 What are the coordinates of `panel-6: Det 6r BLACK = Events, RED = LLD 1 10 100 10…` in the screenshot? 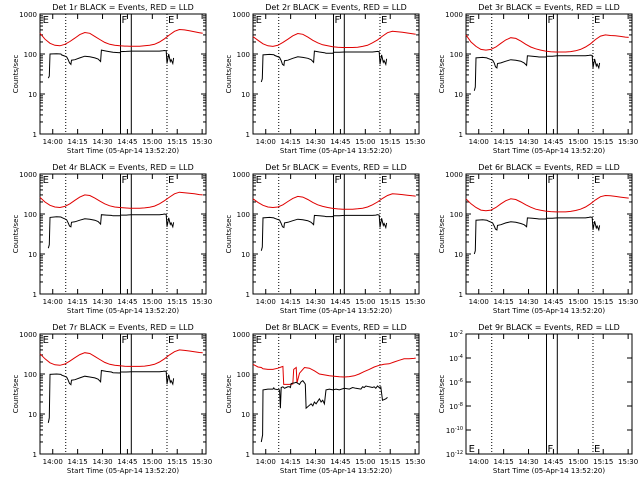 It's located at (538, 239).